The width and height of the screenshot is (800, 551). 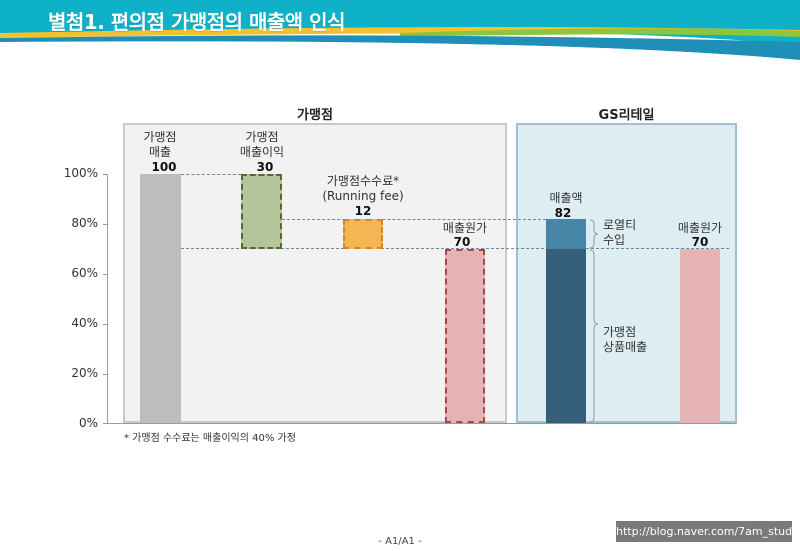 I want to click on bar-value: 100, so click(x=164, y=167).